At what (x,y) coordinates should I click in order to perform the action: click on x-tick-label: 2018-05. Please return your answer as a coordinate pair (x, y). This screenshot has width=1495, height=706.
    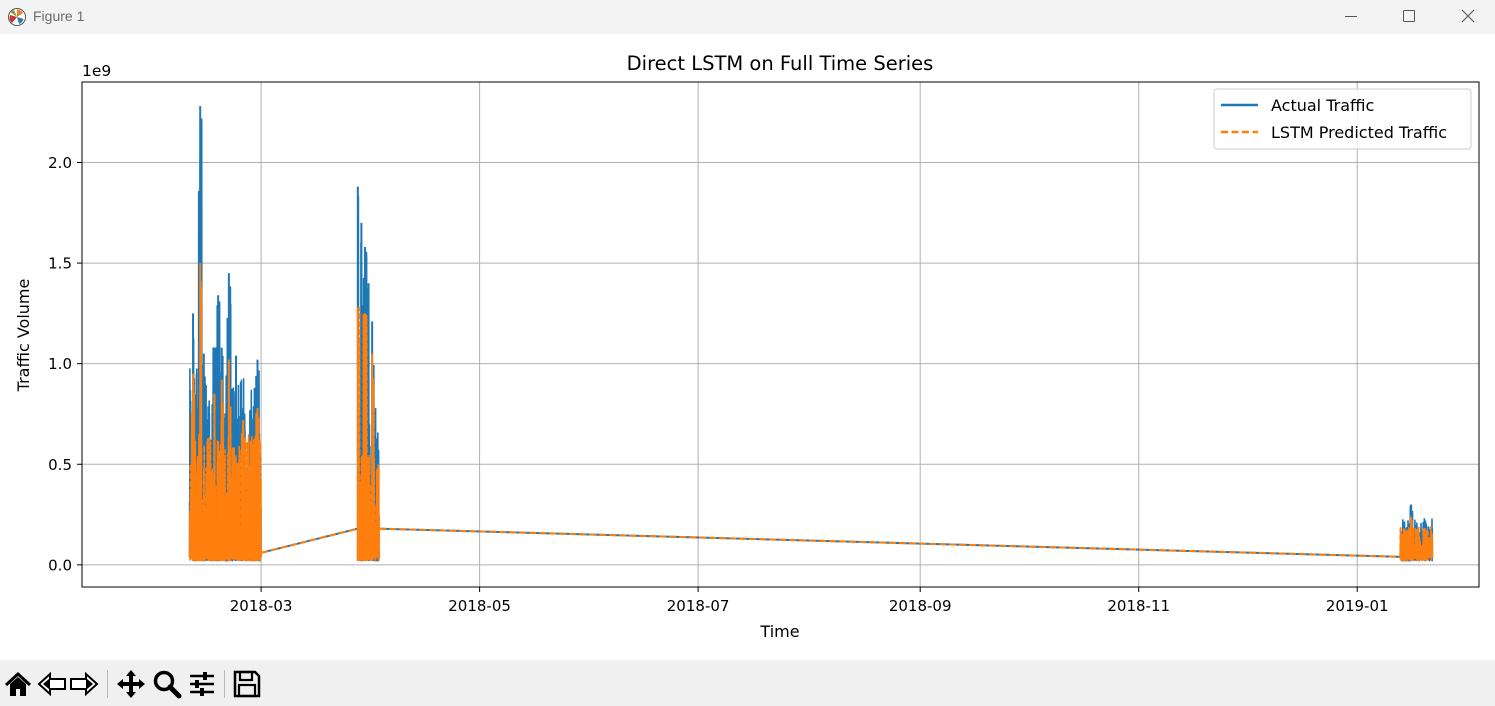
    Looking at the image, I should click on (479, 606).